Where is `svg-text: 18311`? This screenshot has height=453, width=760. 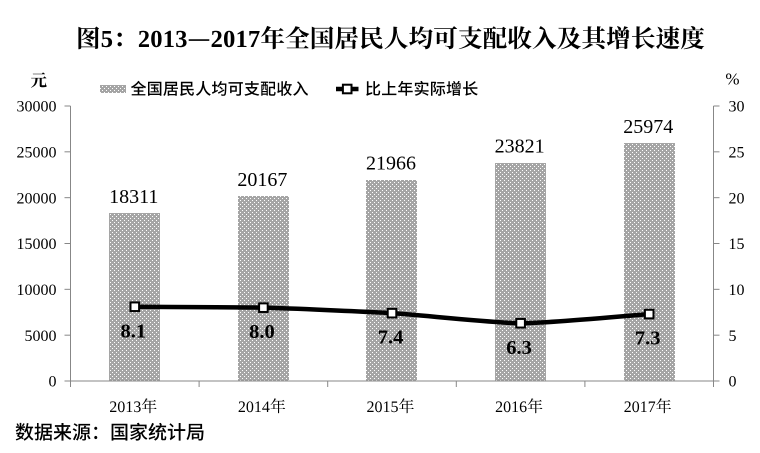 svg-text: 18311 is located at coordinates (133, 197).